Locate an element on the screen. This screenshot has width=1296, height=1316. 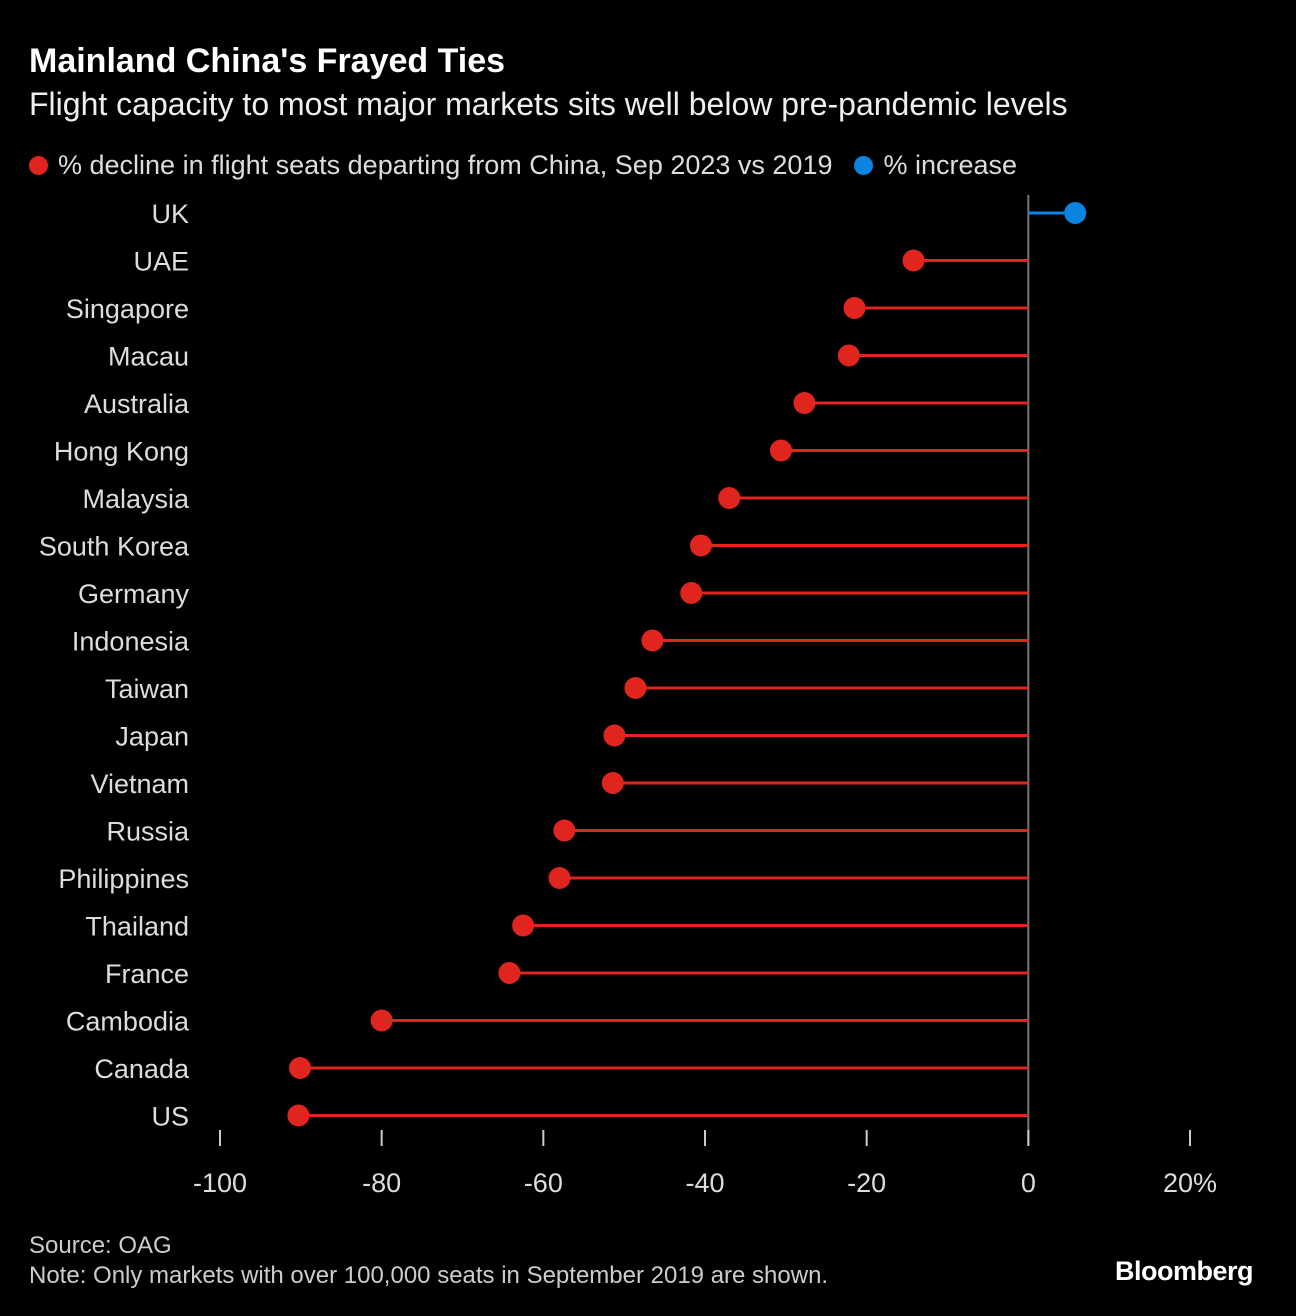
x-tick-label: -80 is located at coordinates (381, 1183).